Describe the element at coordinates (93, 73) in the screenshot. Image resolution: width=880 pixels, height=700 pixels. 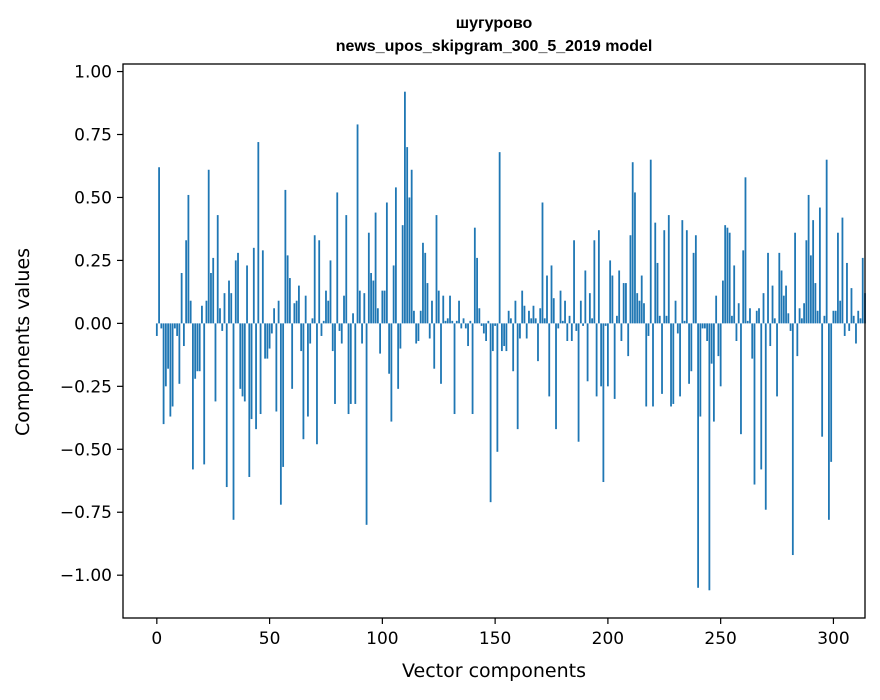
I see `y-tick-label: 1.00` at that location.